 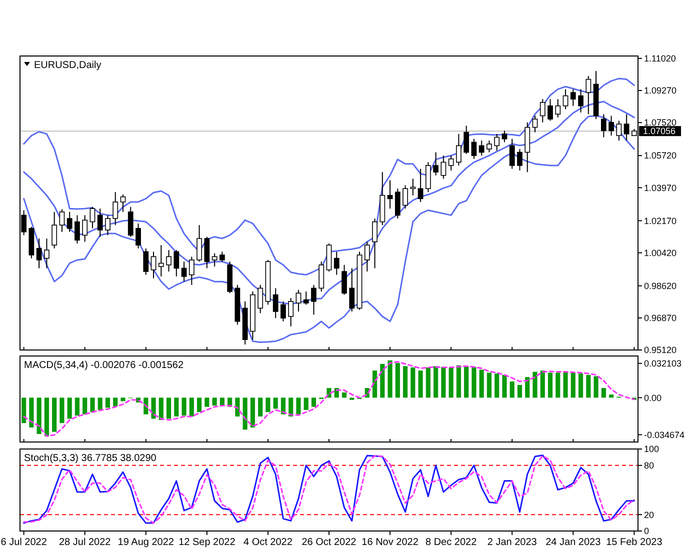 What do you see at coordinates (660, 285) in the screenshot?
I see `y-tick-label: 0.98620` at bounding box center [660, 285].